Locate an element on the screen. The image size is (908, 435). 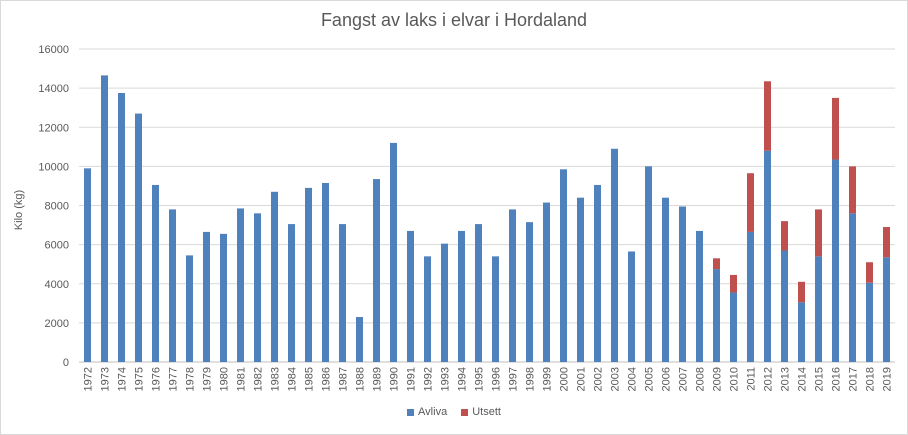
bar-avliva-1980 is located at coordinates (223, 297).